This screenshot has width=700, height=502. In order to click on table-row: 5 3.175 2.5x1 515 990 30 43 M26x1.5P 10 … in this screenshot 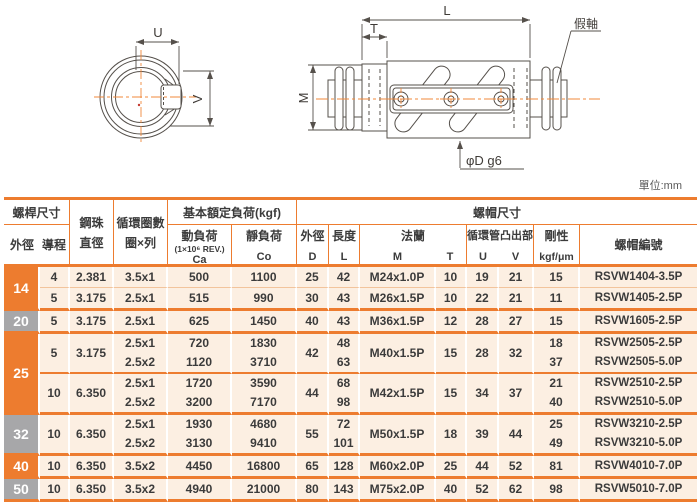, I will do `click(351, 299)`.